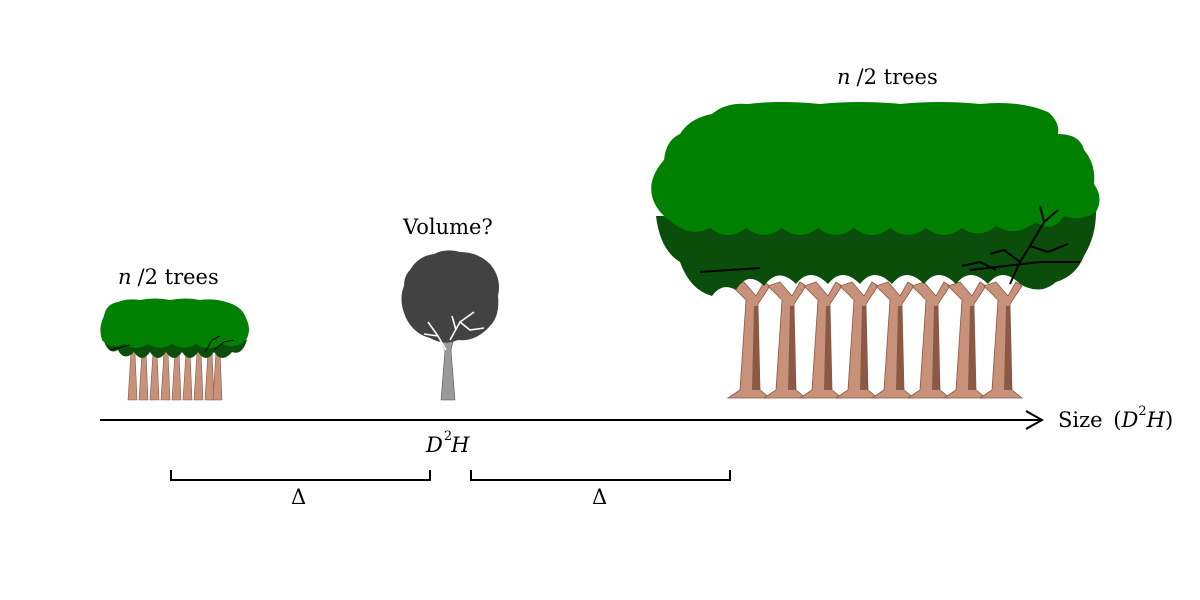  I want to click on axis-label-close: ), so click(1169, 420).